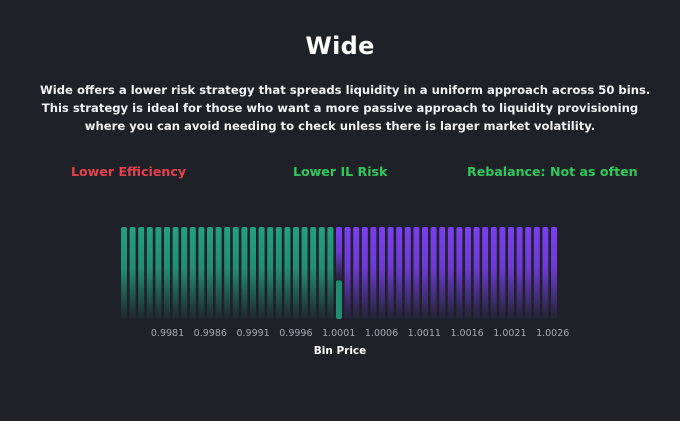 This screenshot has width=680, height=421. I want to click on x-tick-label: 1.0021, so click(509, 333).